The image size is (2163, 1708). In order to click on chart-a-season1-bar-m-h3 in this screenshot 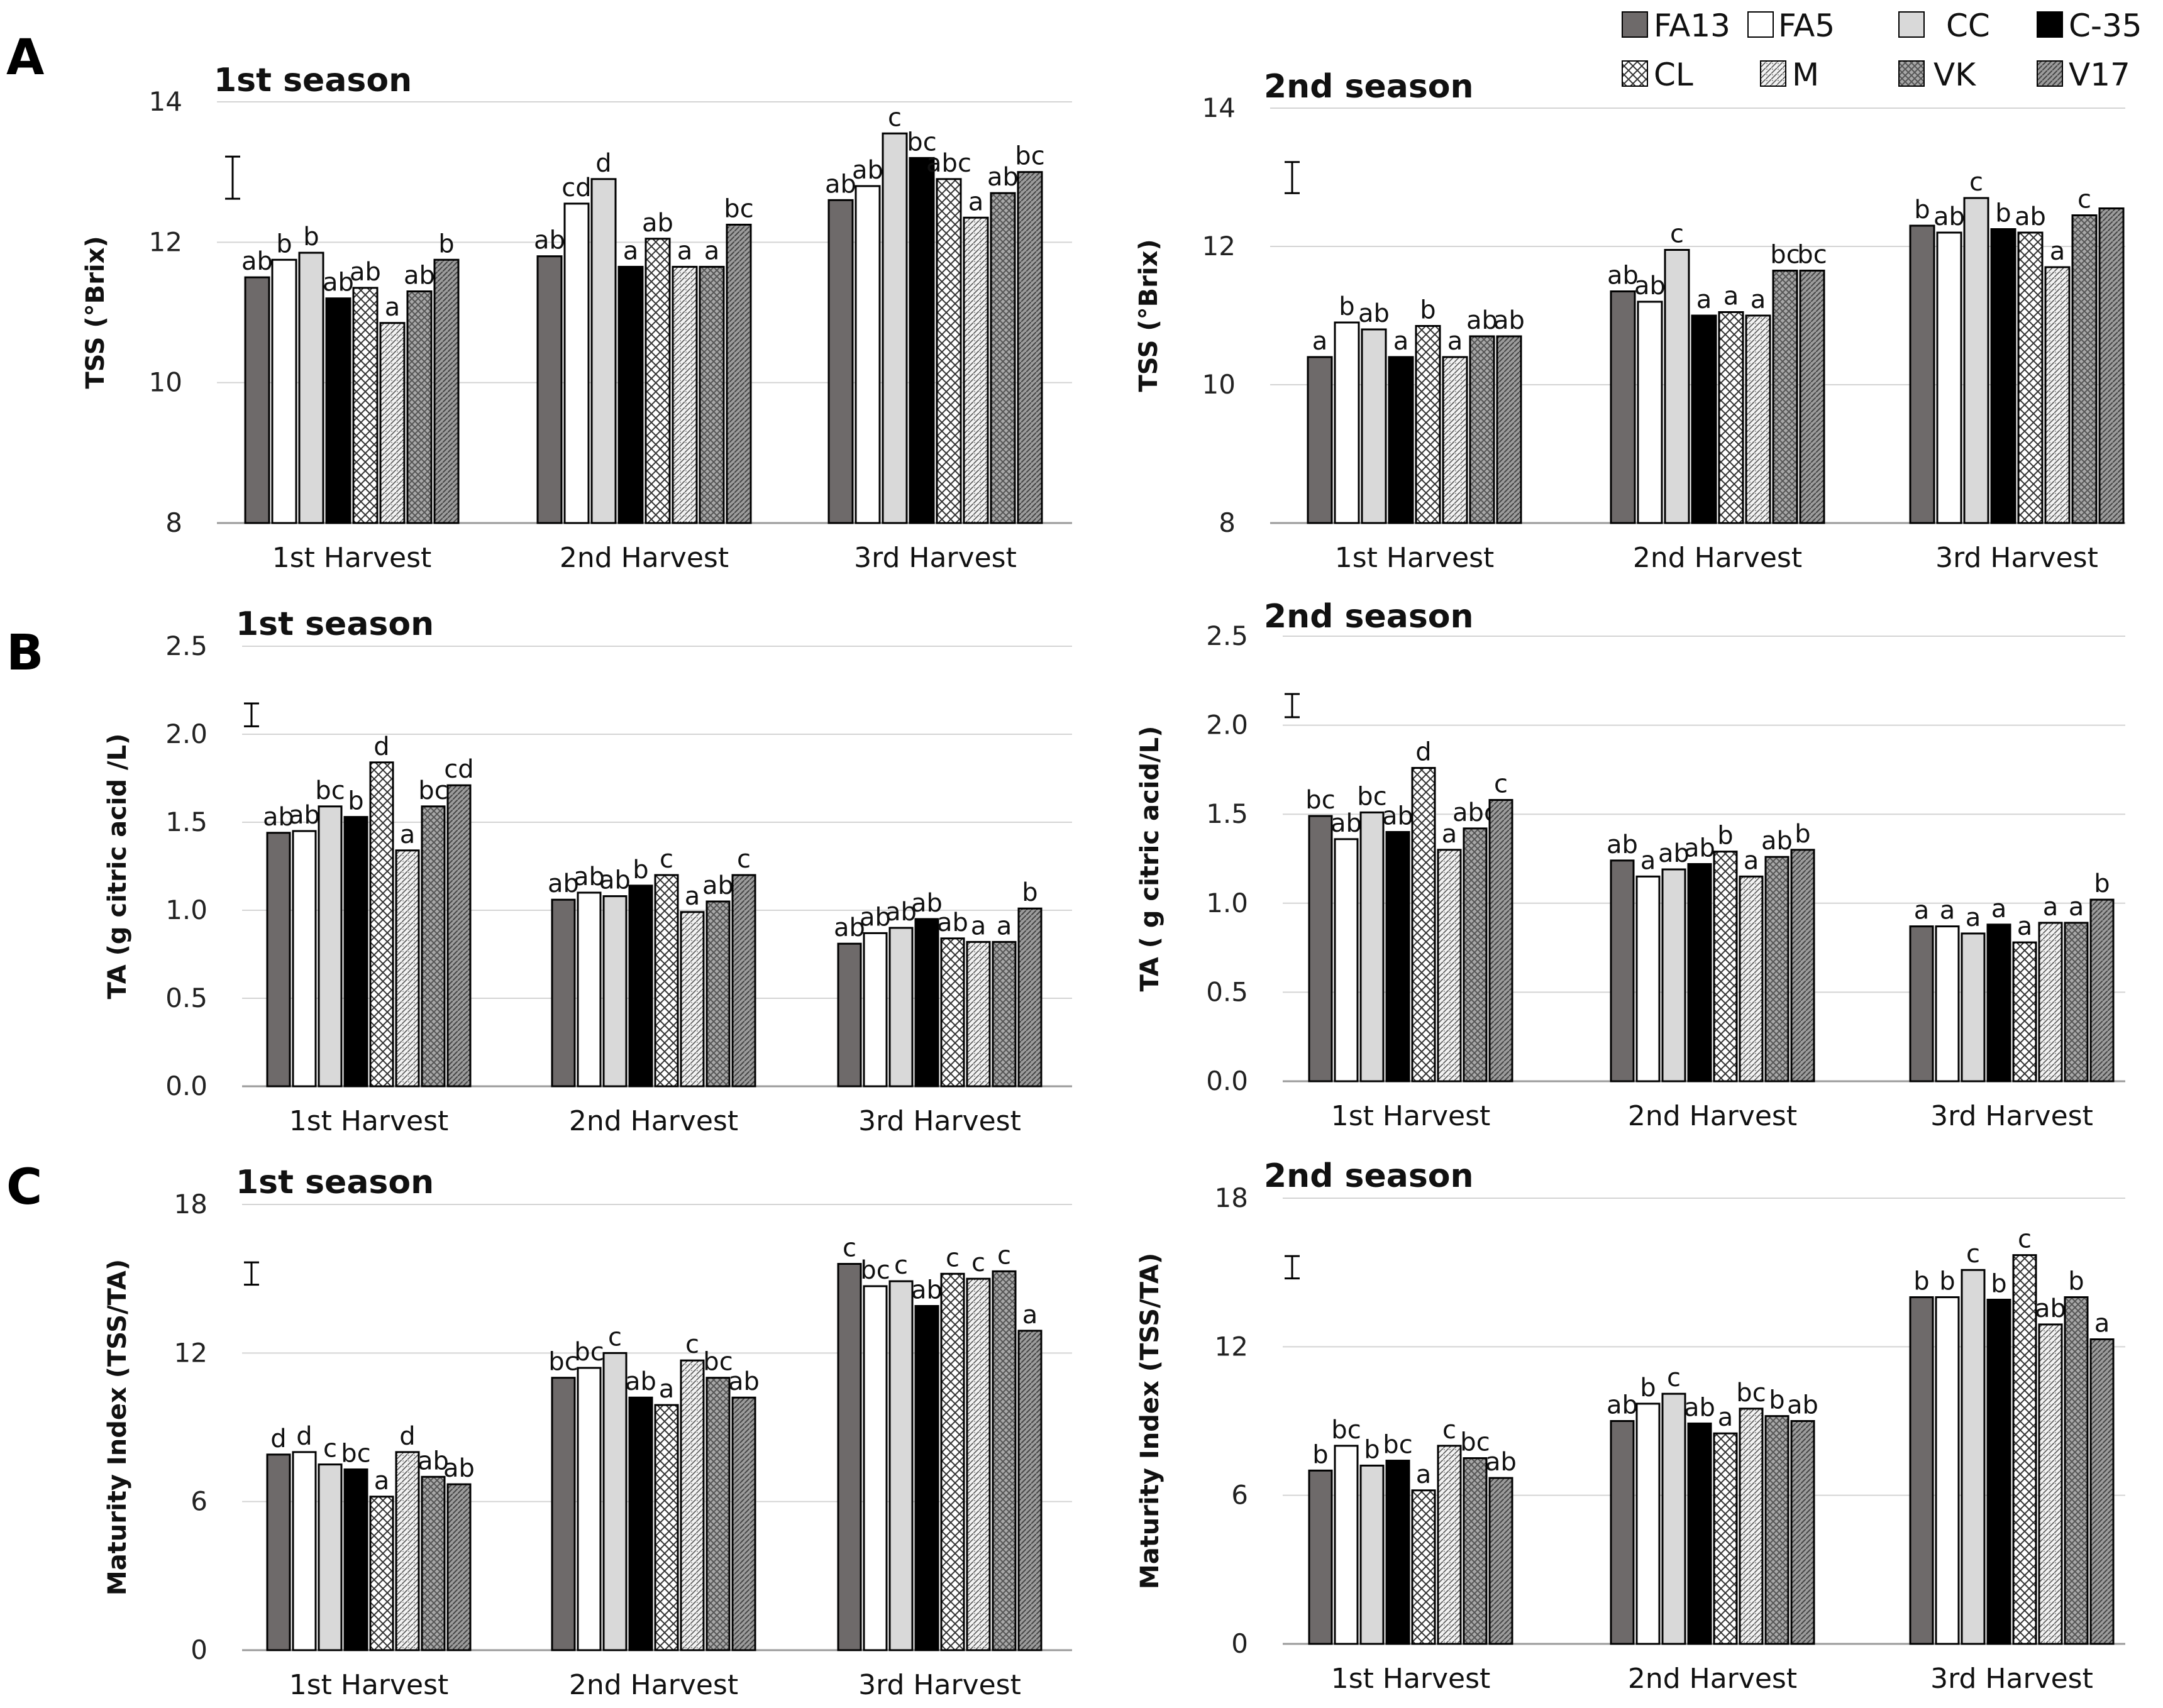, I will do `click(976, 370)`.